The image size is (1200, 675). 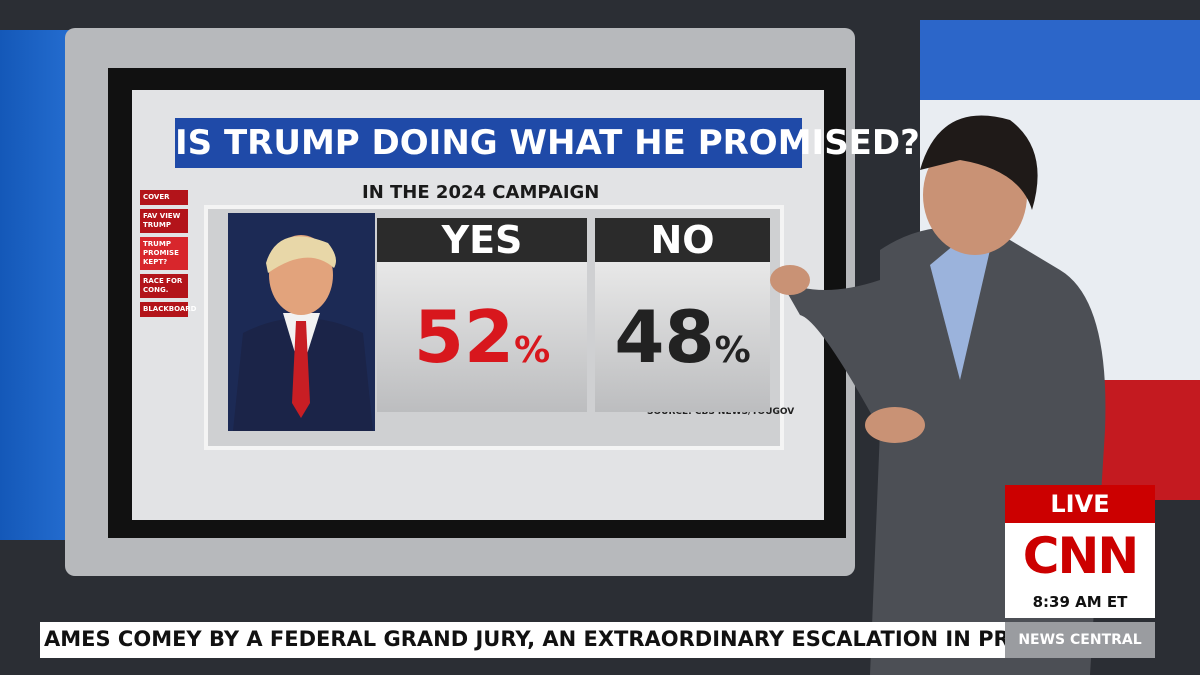 What do you see at coordinates (482, 240) in the screenshot?
I see `result-label: YES` at bounding box center [482, 240].